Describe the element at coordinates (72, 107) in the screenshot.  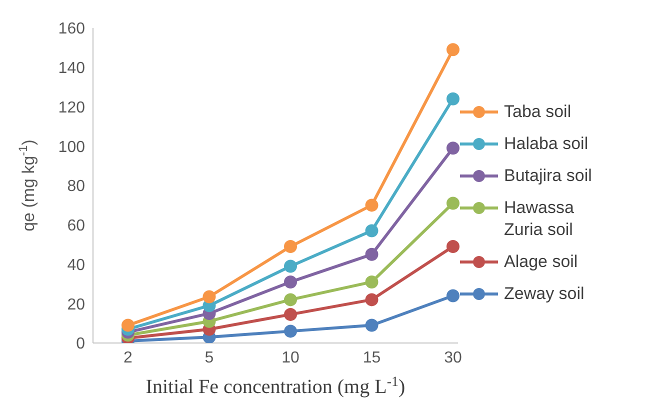
I see `y-tick-label: 120` at that location.